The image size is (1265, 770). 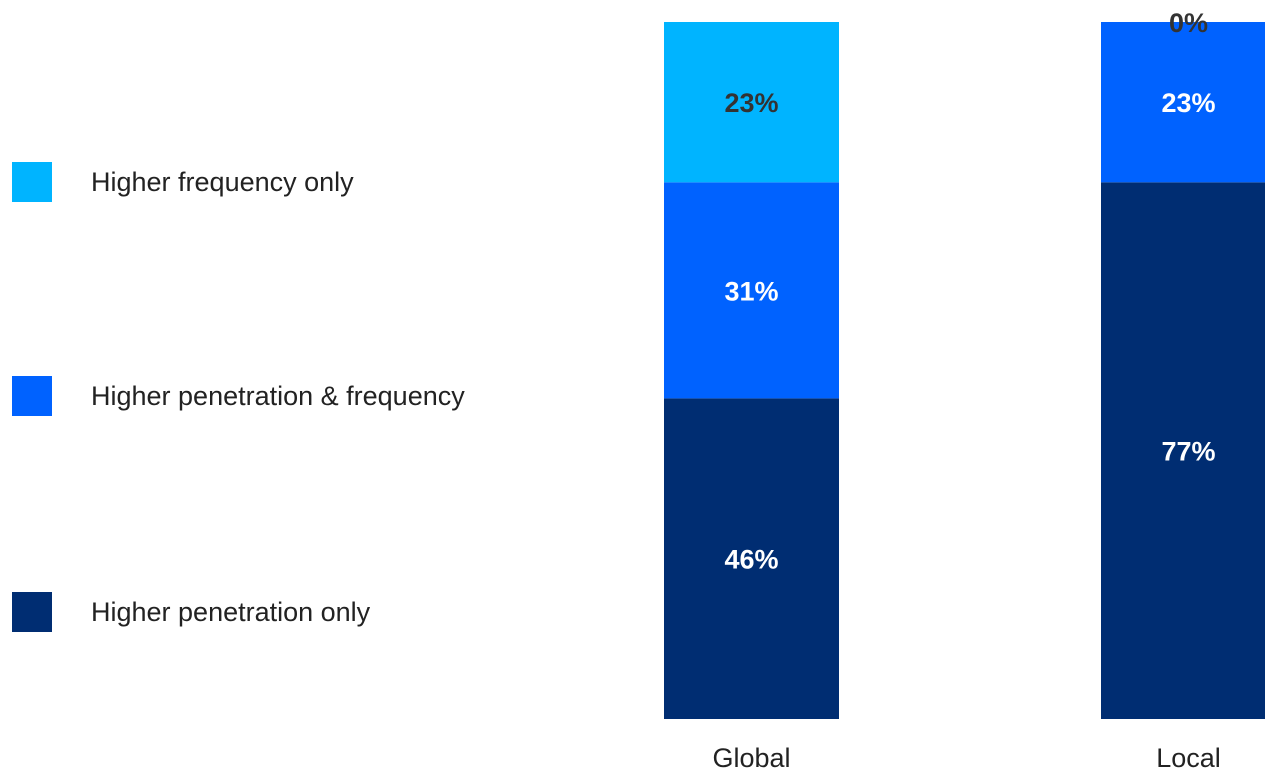 What do you see at coordinates (278, 395) in the screenshot?
I see `legend-label-higher-penetration-and-frequency: Higher penetration & frequency` at bounding box center [278, 395].